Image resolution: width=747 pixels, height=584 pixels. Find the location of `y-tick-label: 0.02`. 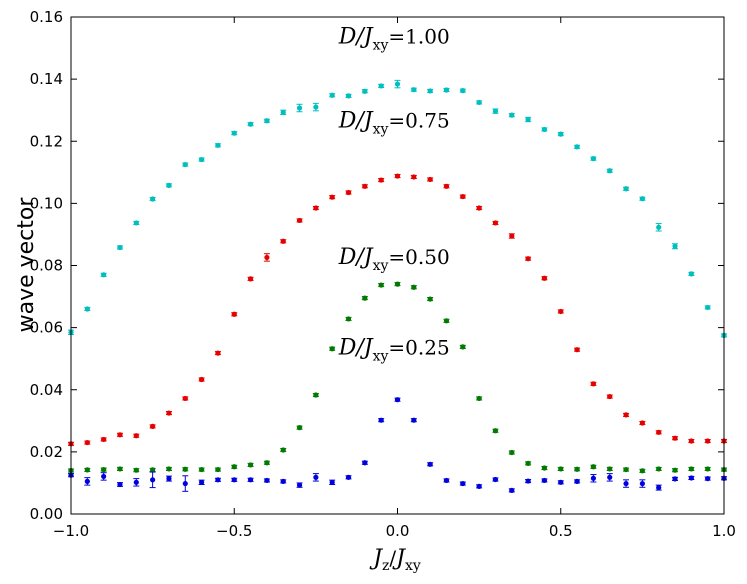

y-tick-label: 0.02 is located at coordinates (46, 452).